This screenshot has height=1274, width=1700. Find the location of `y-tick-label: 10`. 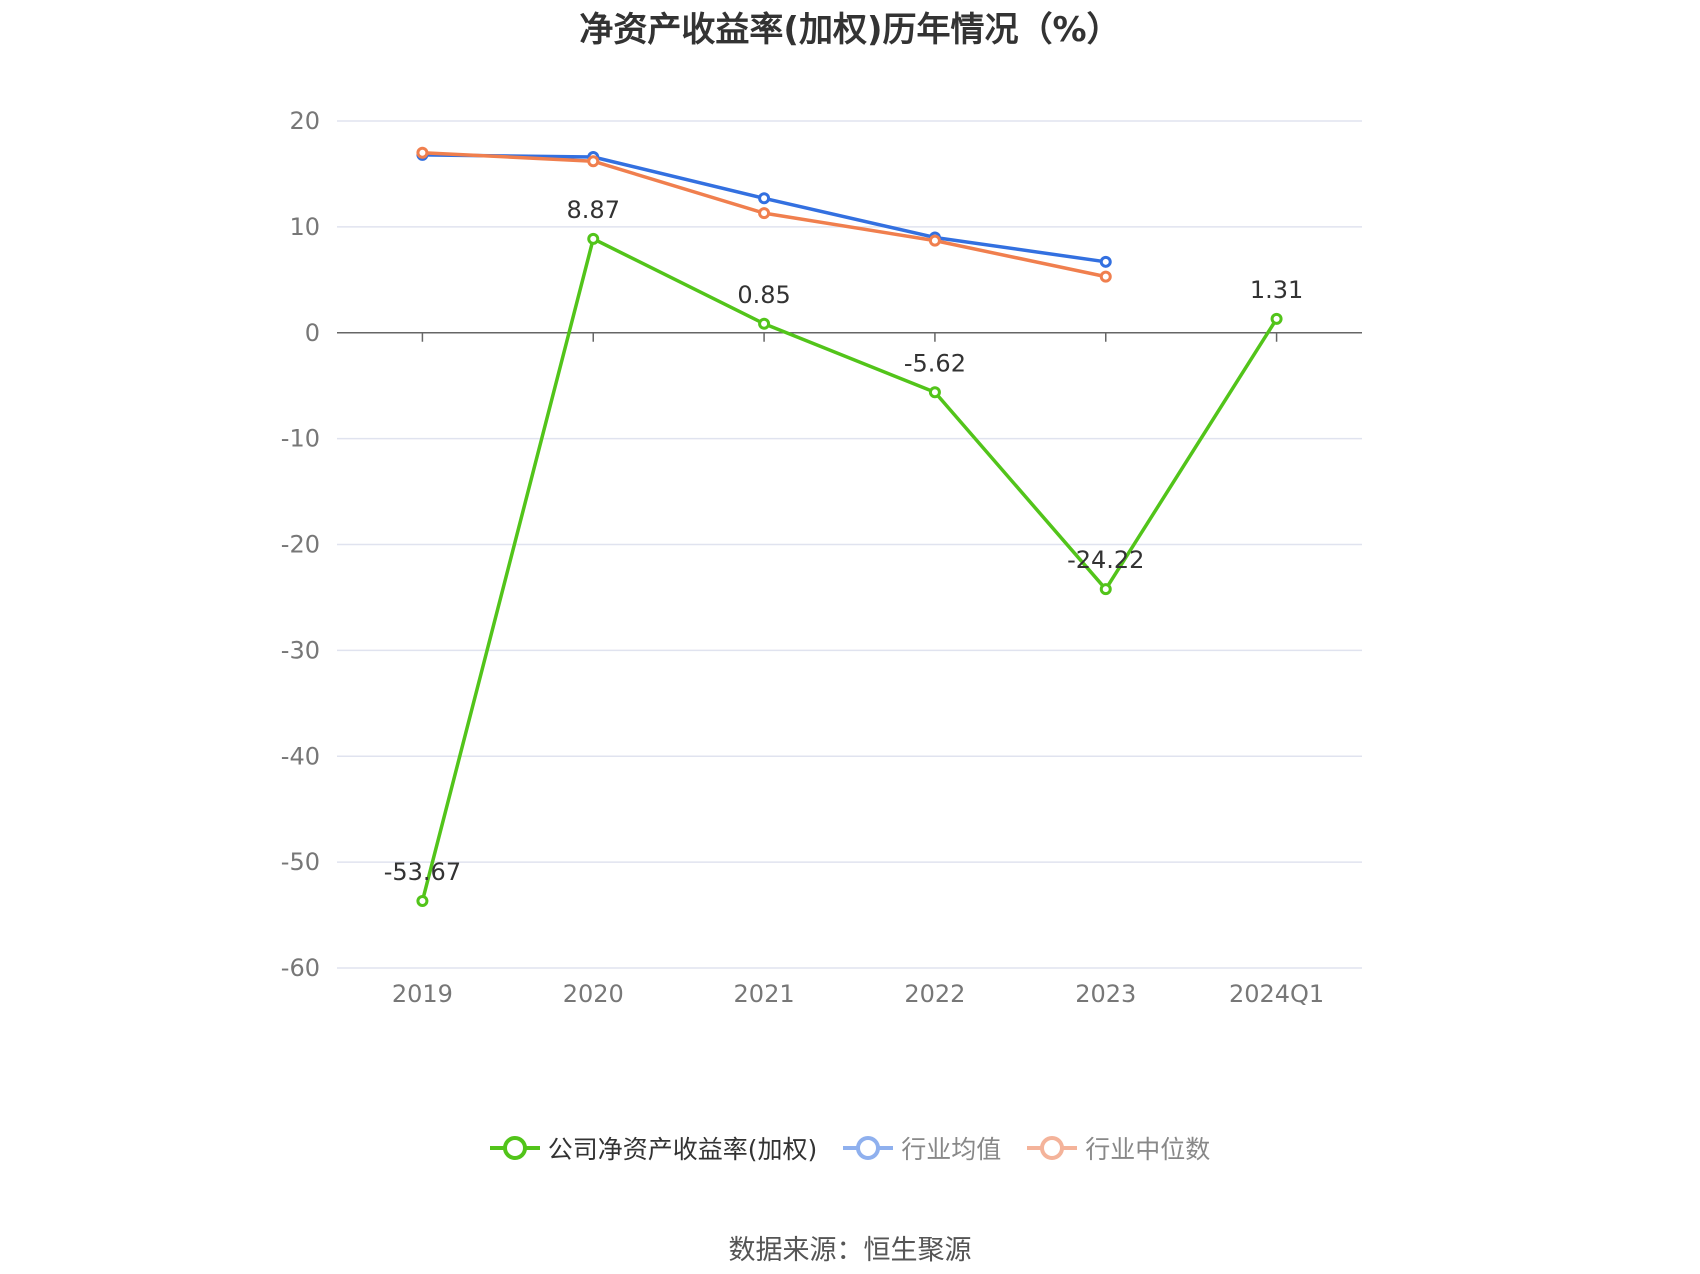

y-tick-label: 10 is located at coordinates (304, 227).